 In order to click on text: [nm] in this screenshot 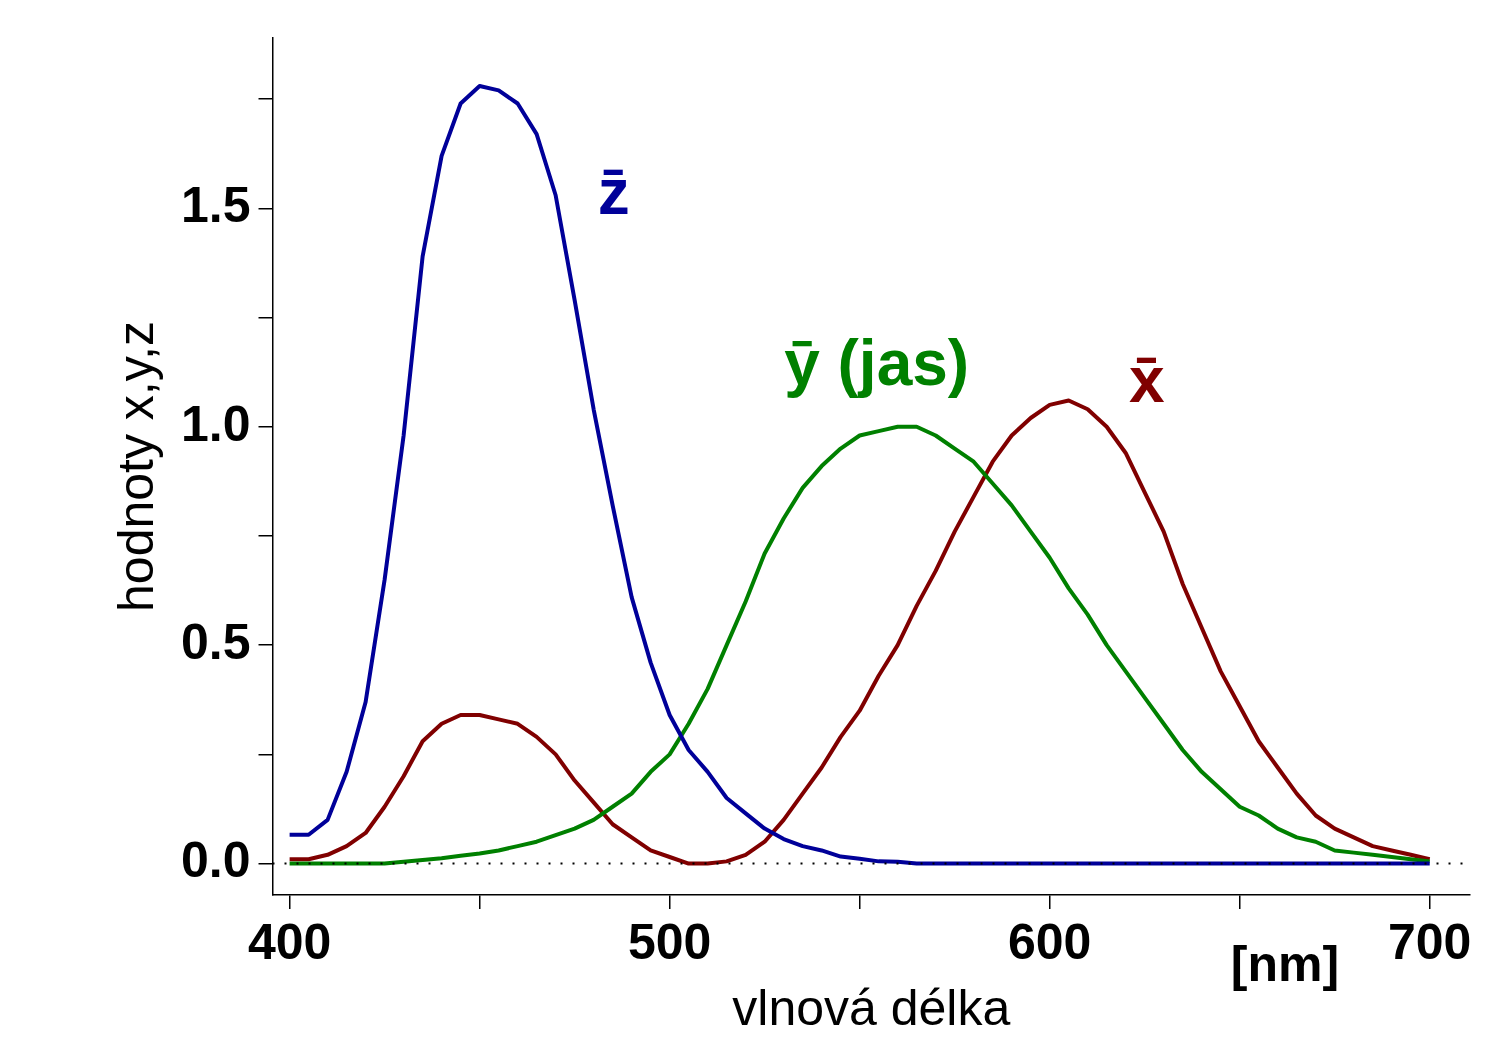, I will do `click(1285, 963)`.